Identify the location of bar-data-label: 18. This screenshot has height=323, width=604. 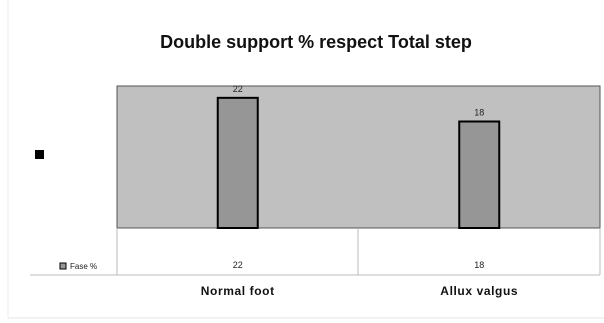
(479, 113).